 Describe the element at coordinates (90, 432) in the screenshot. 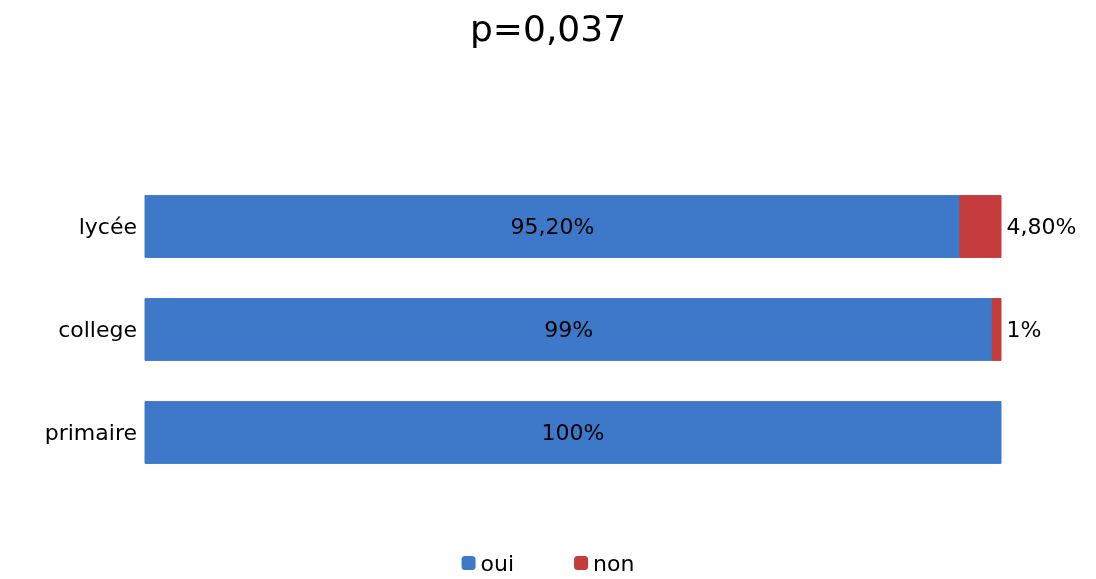

I see `y-tick-label: primaire` at that location.